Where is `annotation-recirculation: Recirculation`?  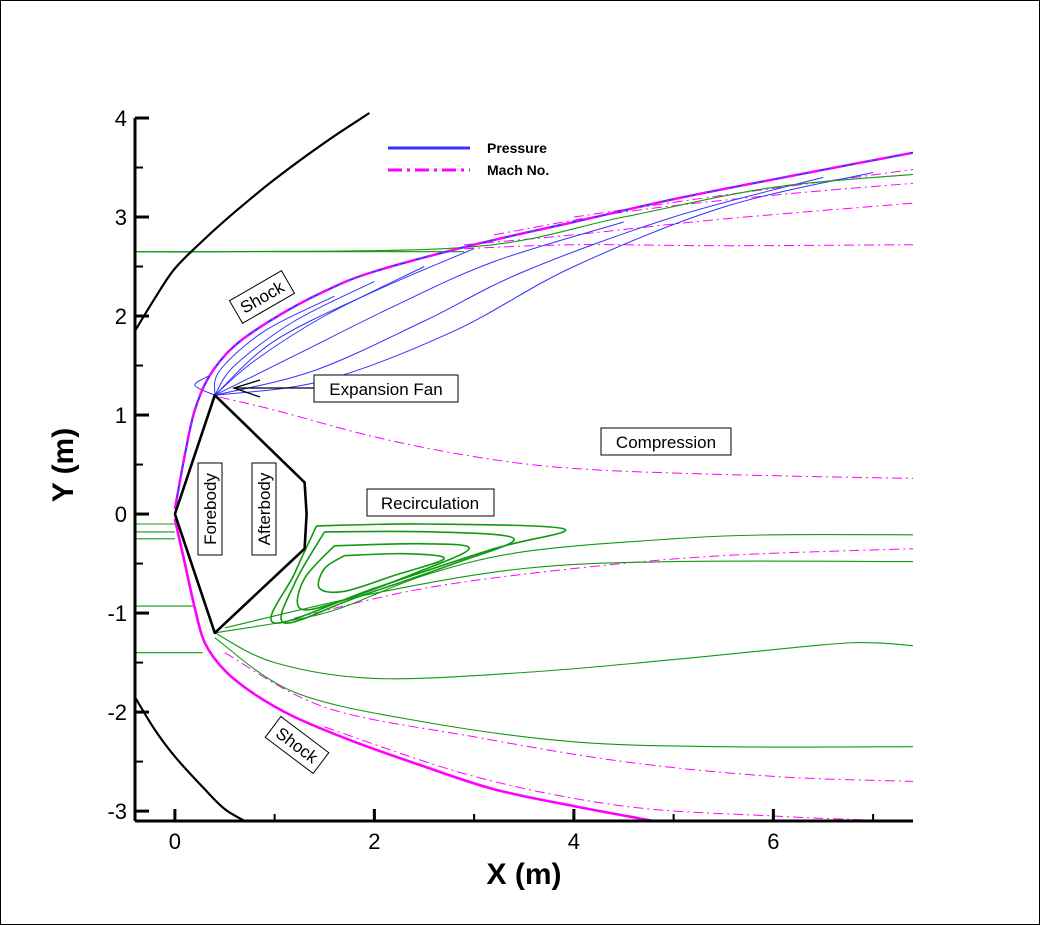
annotation-recirculation: Recirculation is located at coordinates (430, 502).